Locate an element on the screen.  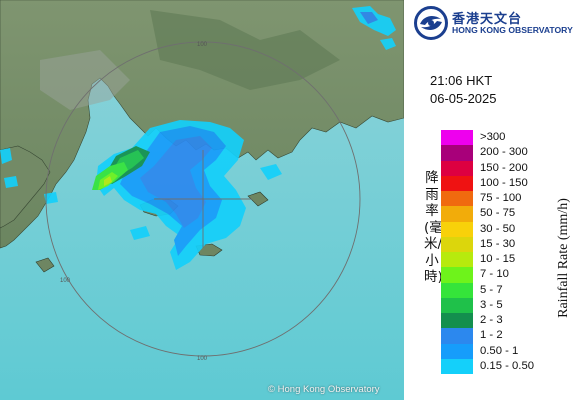
island-west is located at coordinates (45, 265).